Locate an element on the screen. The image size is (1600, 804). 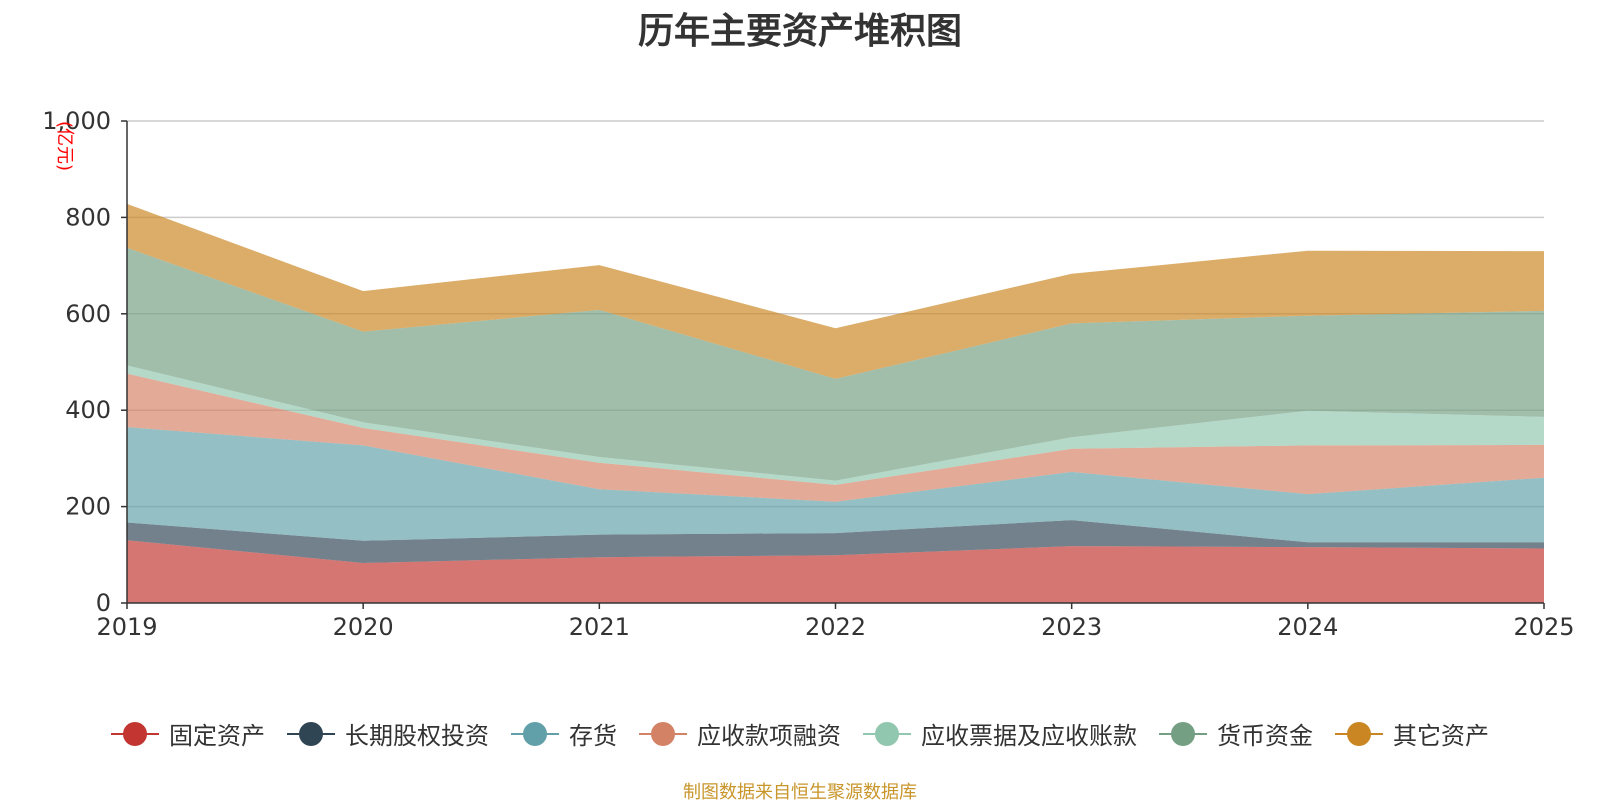
legend-item: 其它资产 is located at coordinates (1412, 733).